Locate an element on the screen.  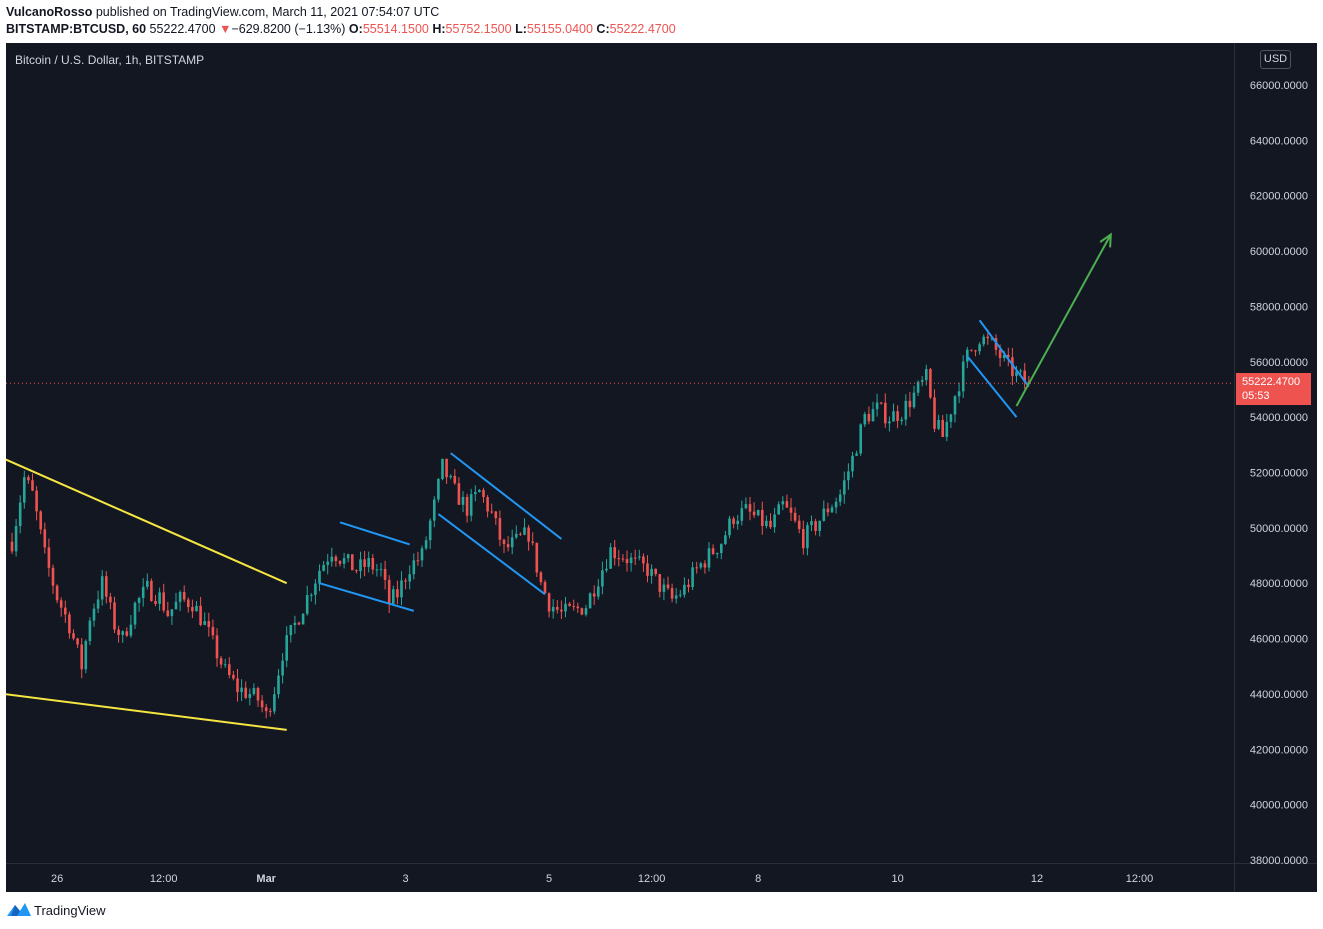
target-arrow is located at coordinates (1063, 320).